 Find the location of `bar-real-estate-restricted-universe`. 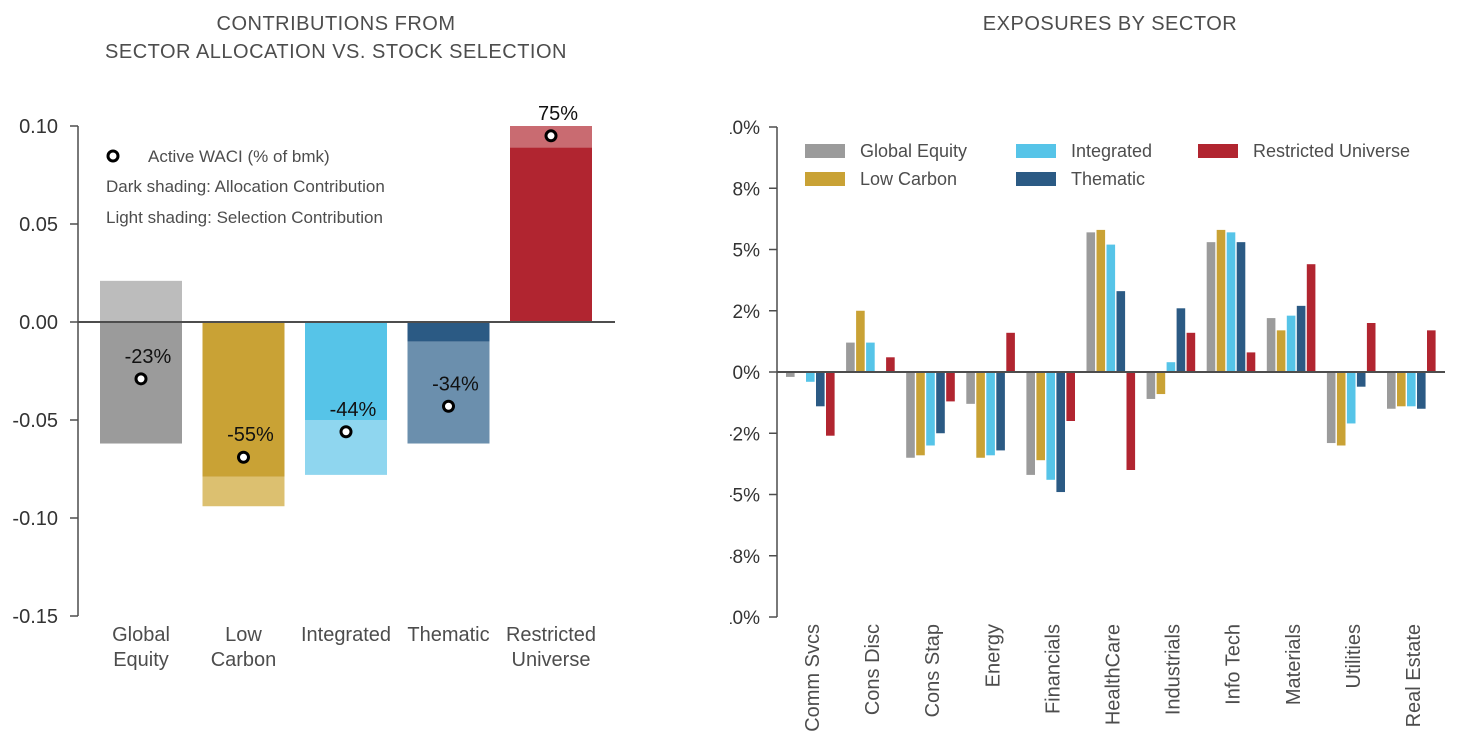

bar-real-estate-restricted-universe is located at coordinates (1431, 351).